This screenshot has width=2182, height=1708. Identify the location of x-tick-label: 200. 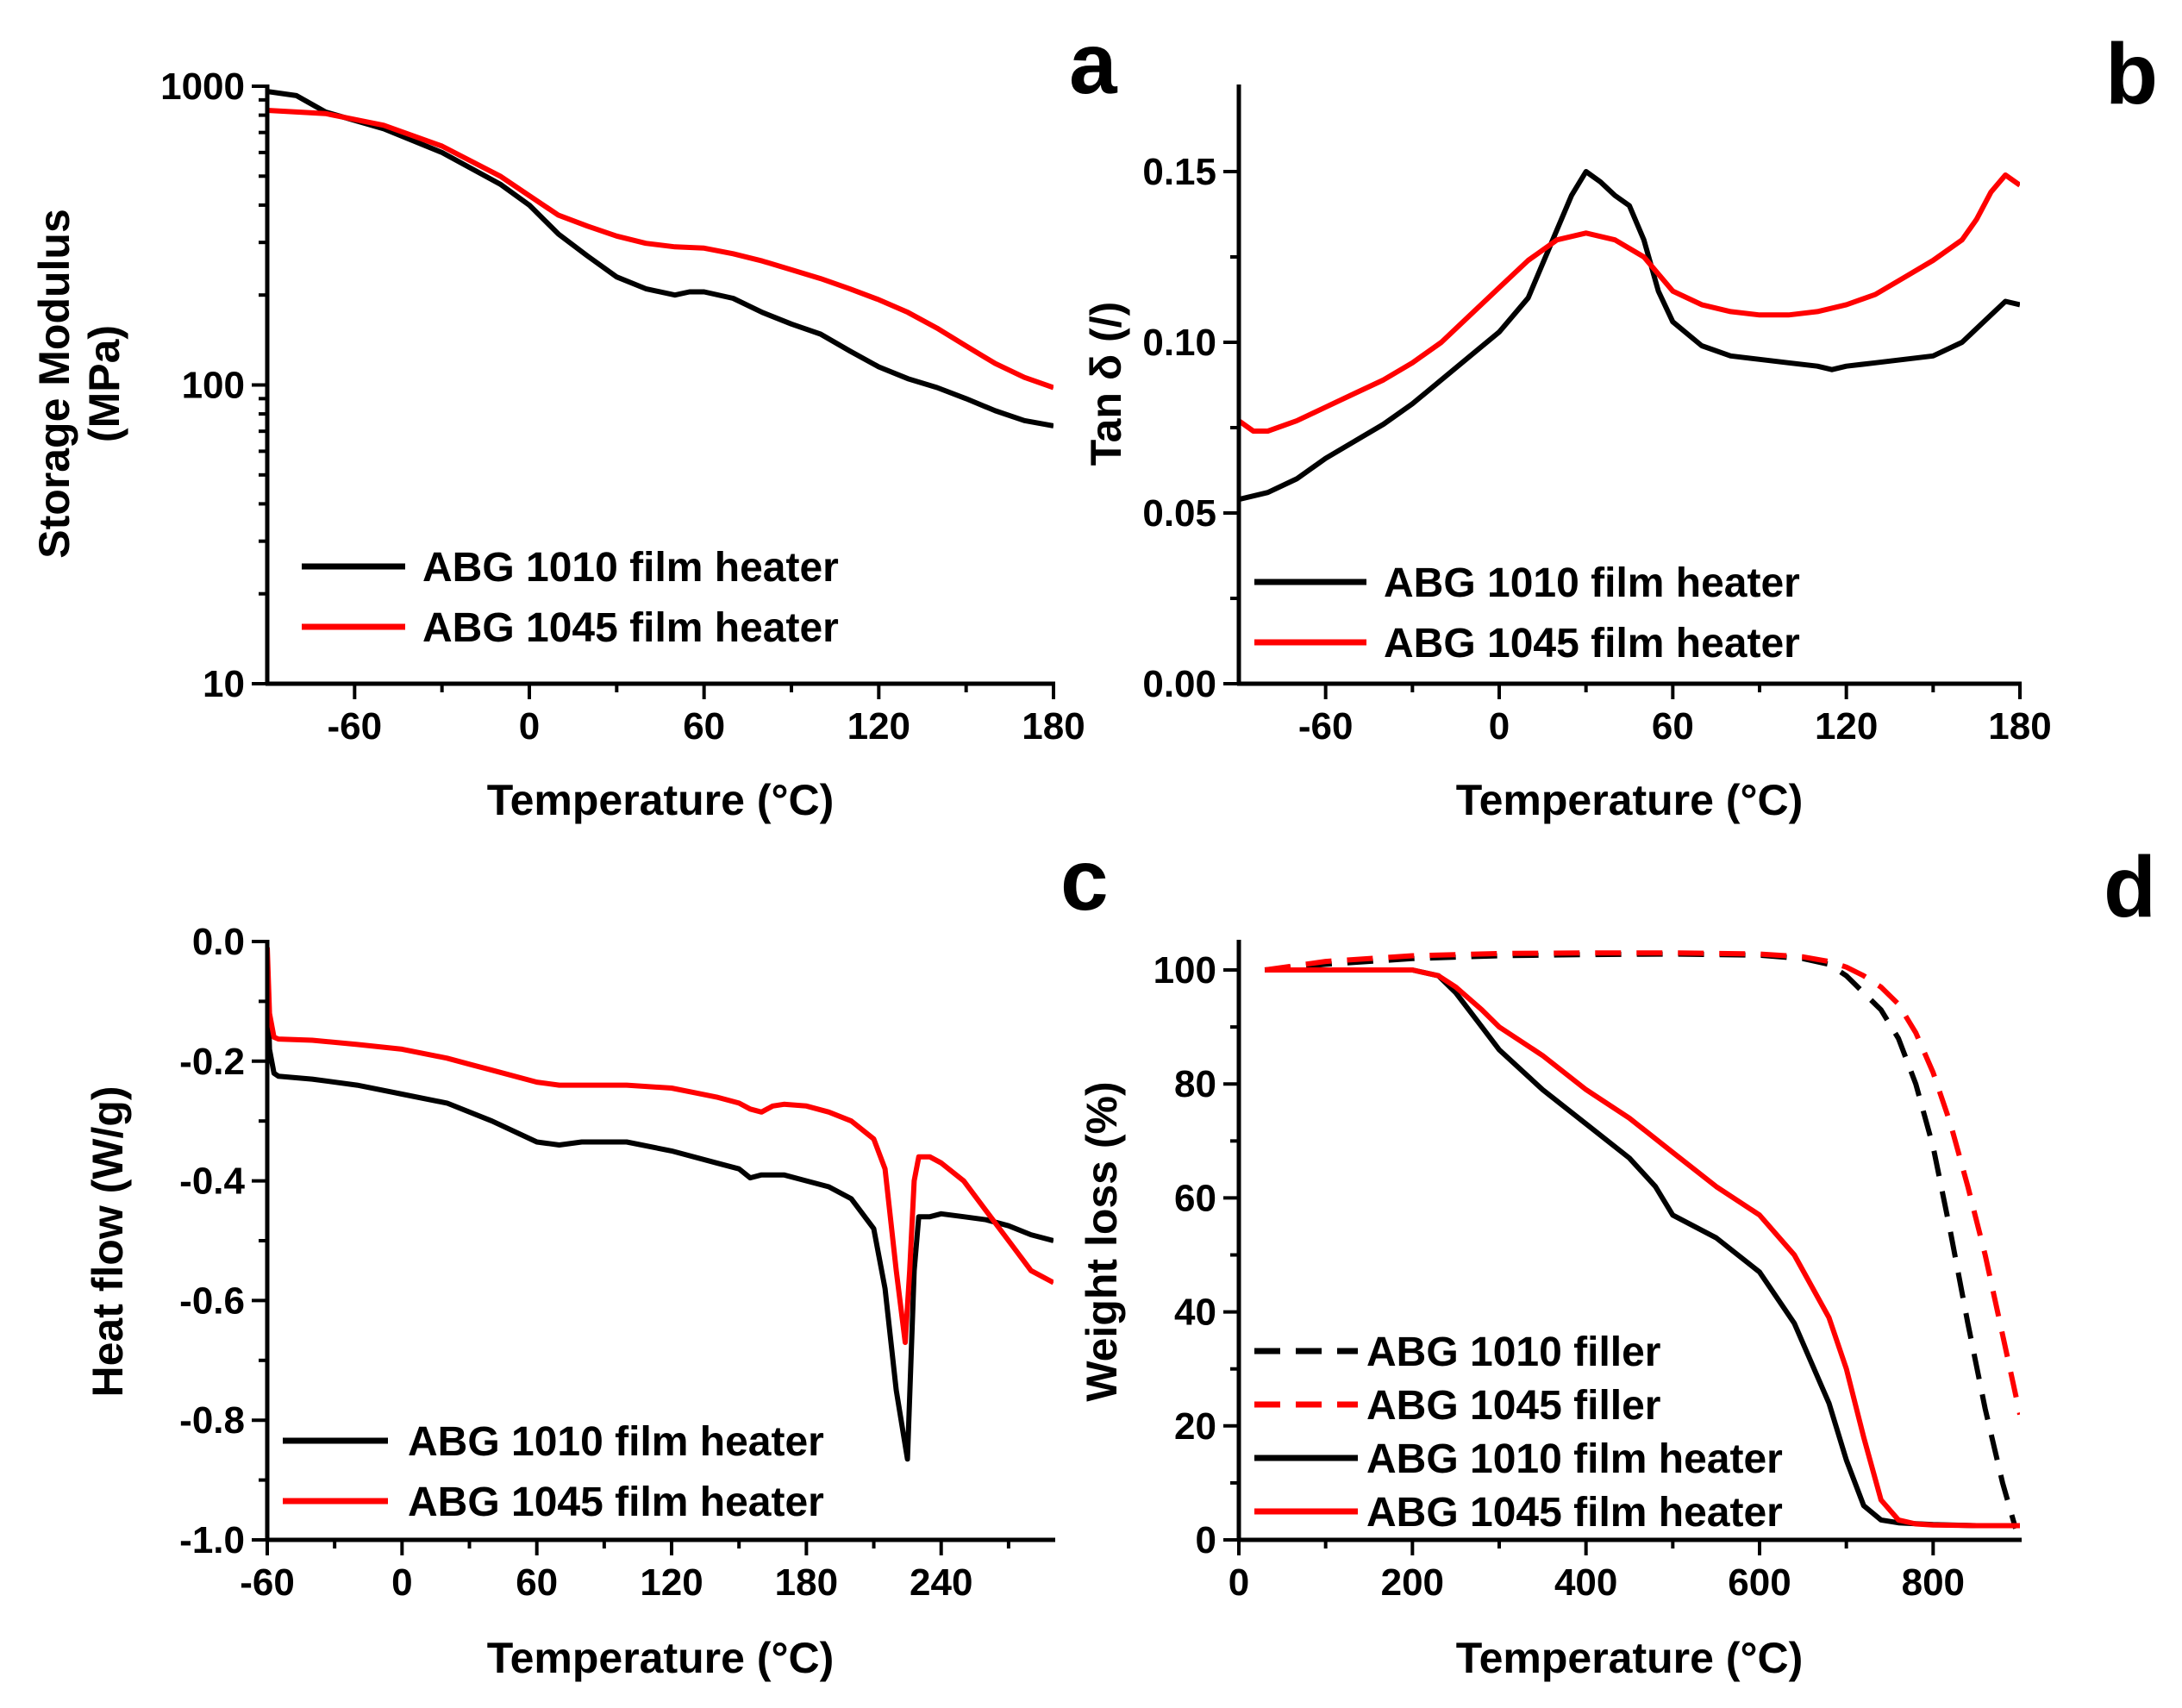
(1412, 1582).